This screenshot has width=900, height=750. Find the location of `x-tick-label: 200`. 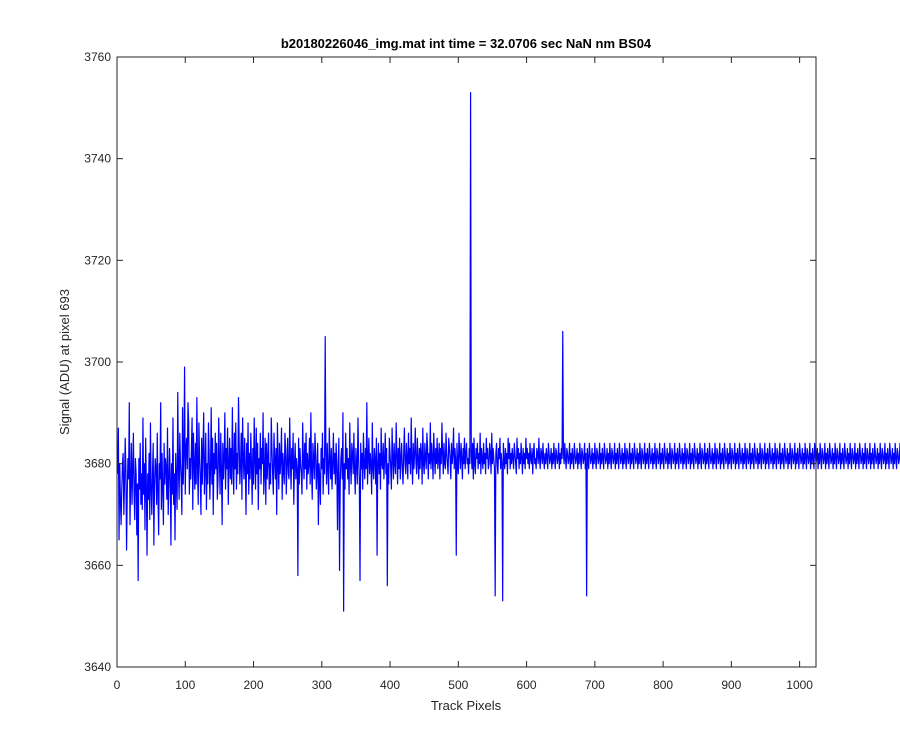

x-tick-label: 200 is located at coordinates (254, 685).